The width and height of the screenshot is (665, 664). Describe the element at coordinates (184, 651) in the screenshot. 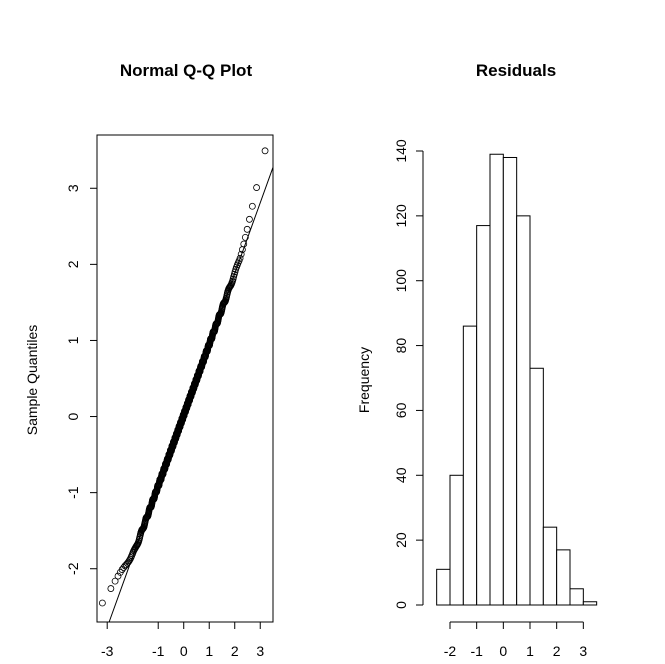

I see `qq-x-tick-label: 0` at that location.